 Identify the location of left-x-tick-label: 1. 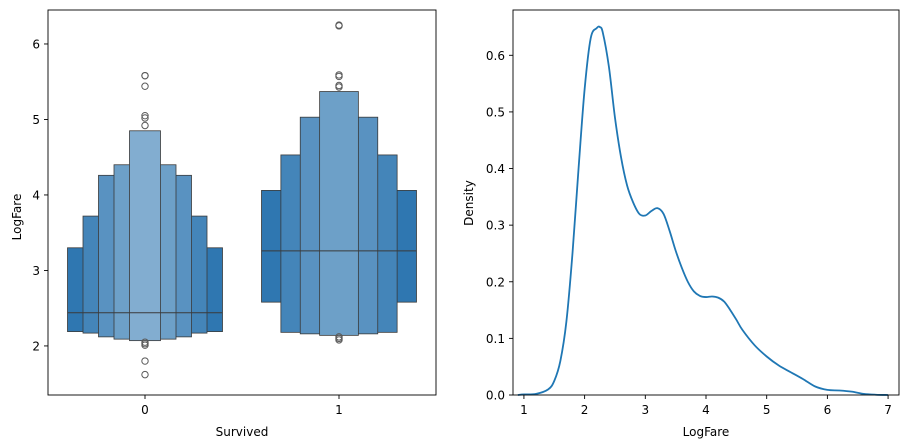
(339, 410).